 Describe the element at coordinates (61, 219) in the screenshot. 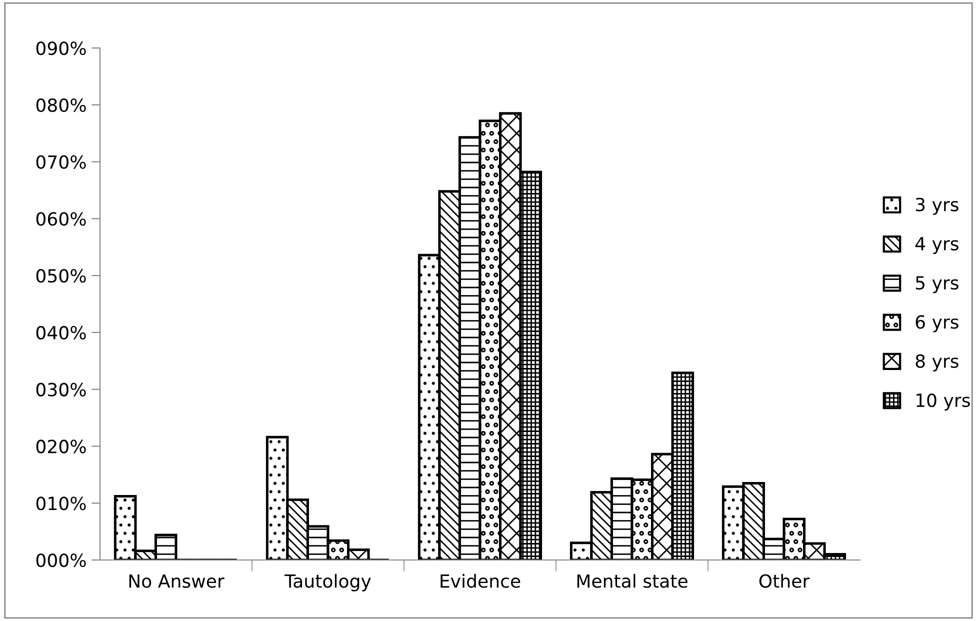

I see `y-tick-label: 060%` at that location.